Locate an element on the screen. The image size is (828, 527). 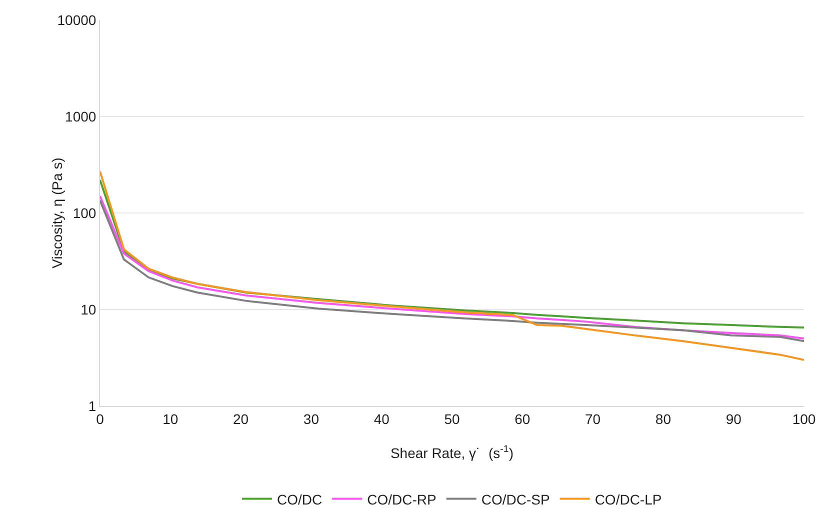
x-tick-label: 60 is located at coordinates (522, 418).